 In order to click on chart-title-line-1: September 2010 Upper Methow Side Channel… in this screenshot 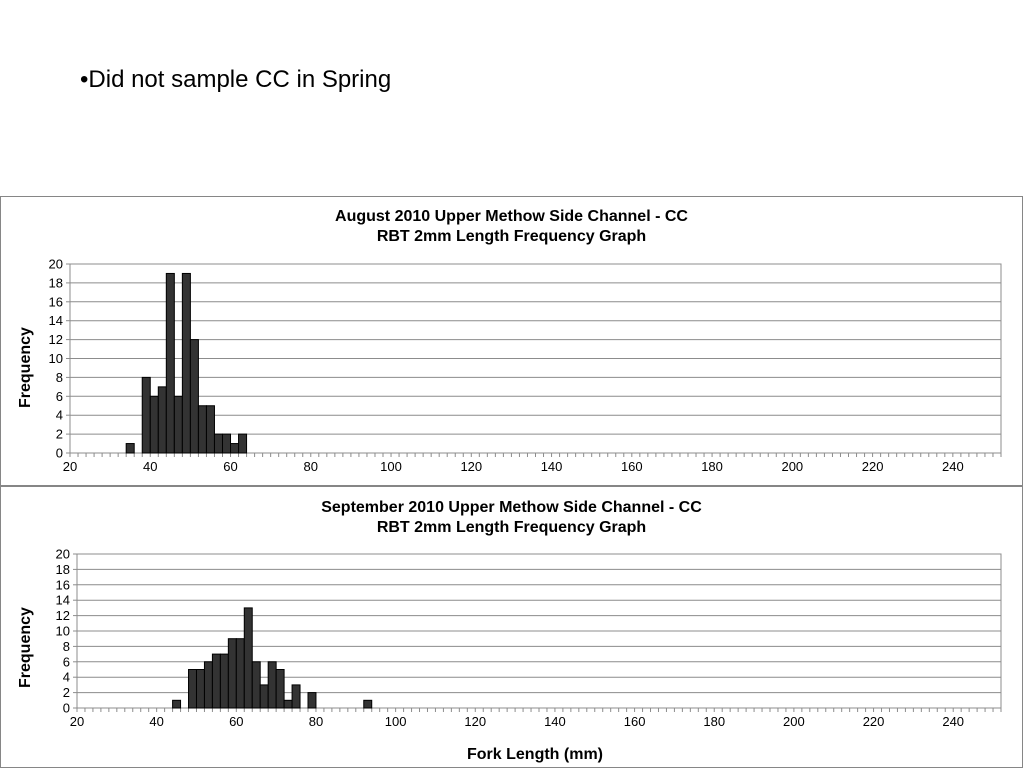, I will do `click(511, 507)`.